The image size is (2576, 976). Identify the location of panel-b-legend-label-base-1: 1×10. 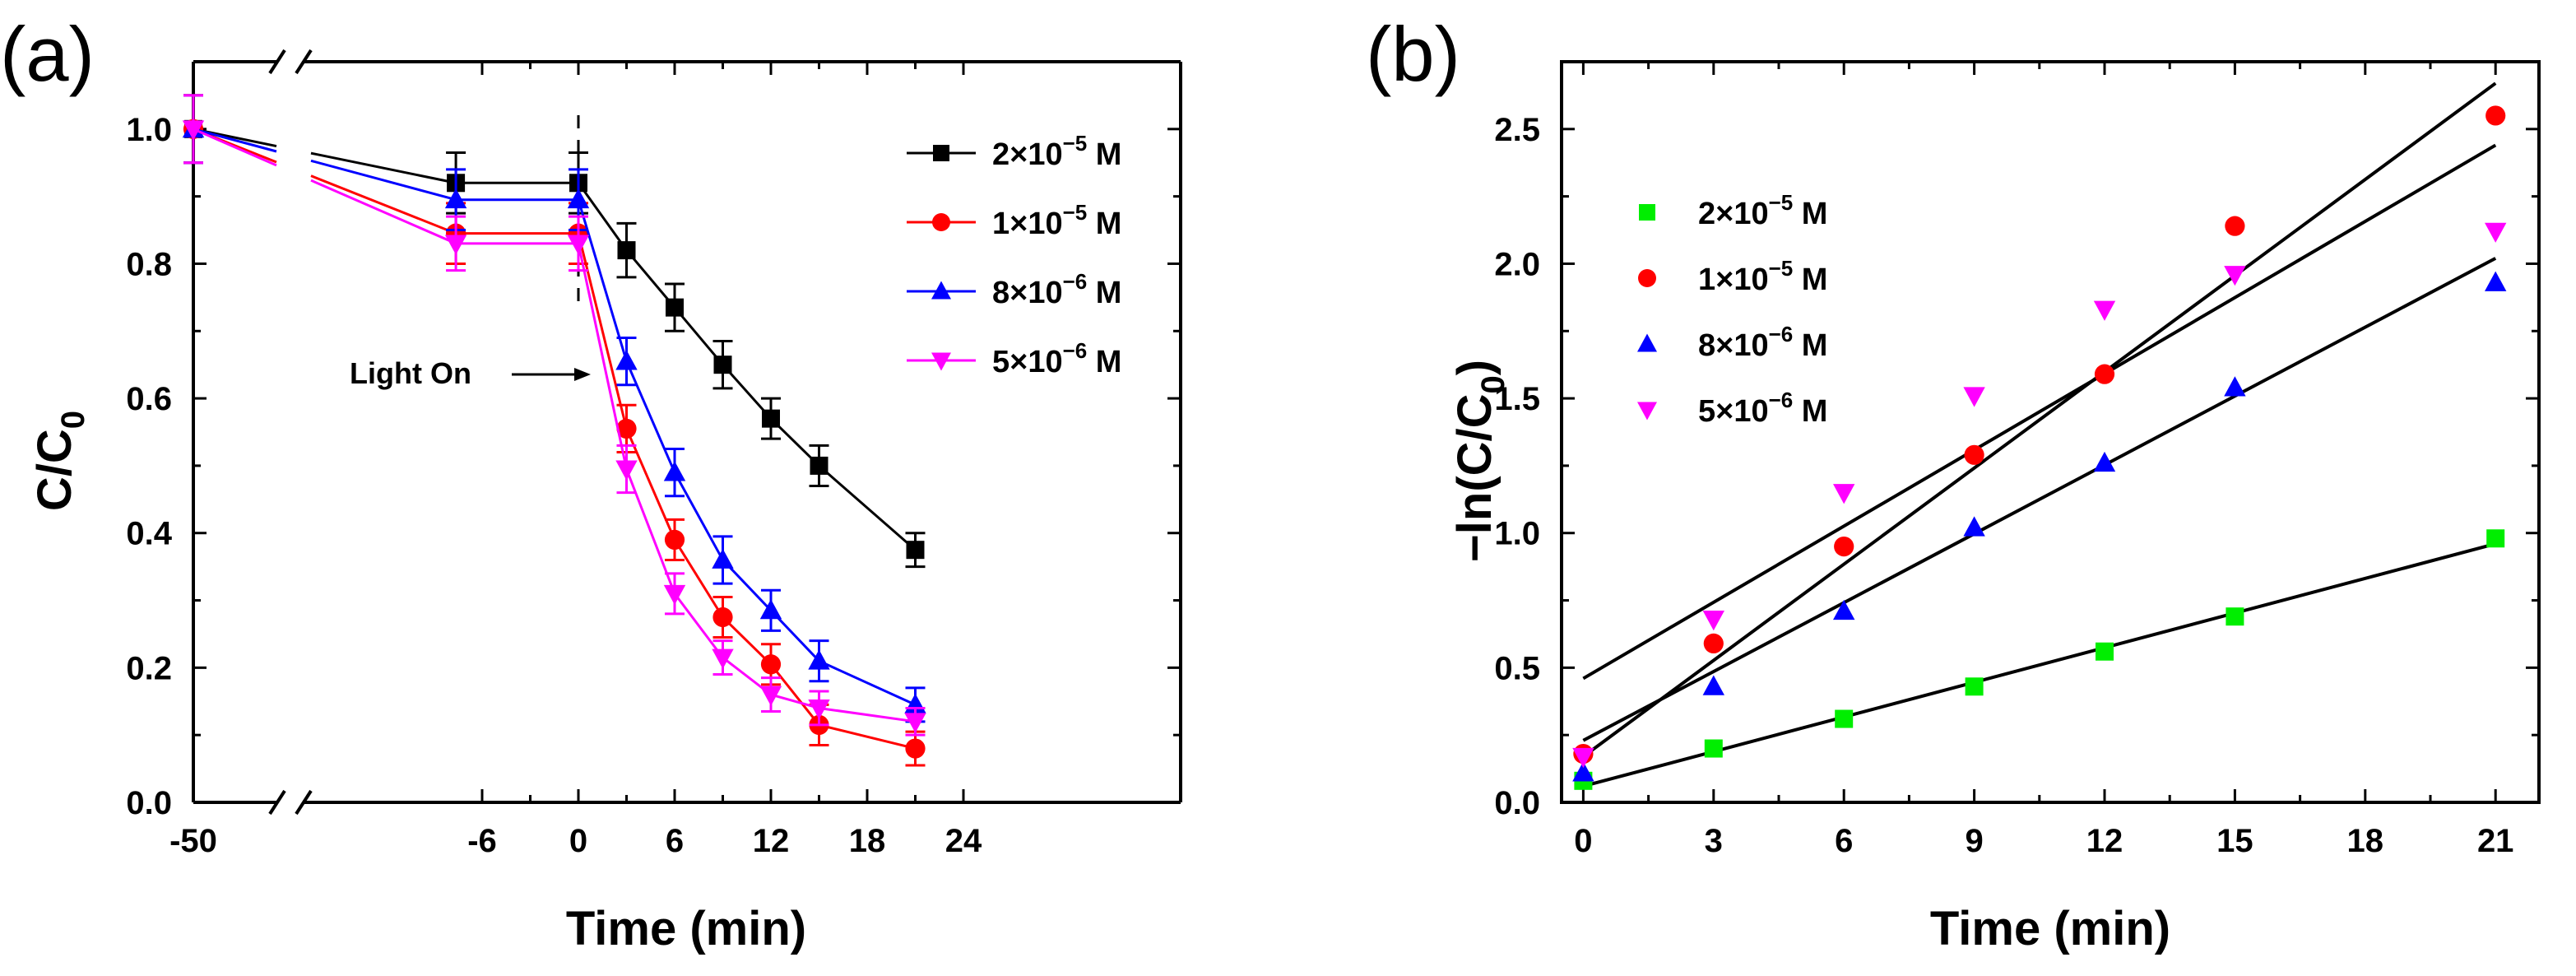
(1734, 280).